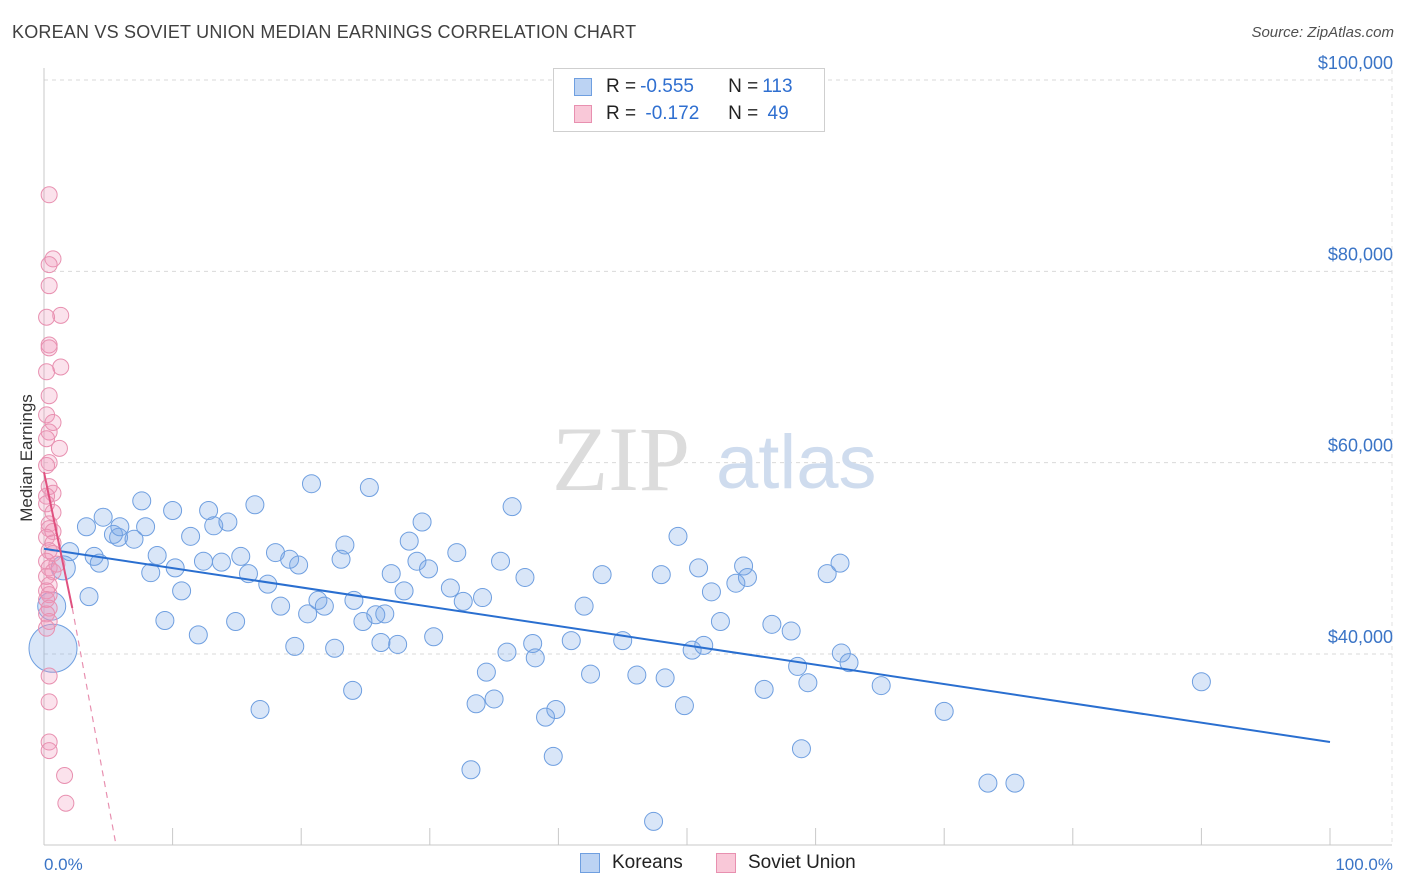 This screenshot has width=1406, height=892. Describe the element at coordinates (94, 726) in the screenshot. I see `soviet-trend-extension` at that location.